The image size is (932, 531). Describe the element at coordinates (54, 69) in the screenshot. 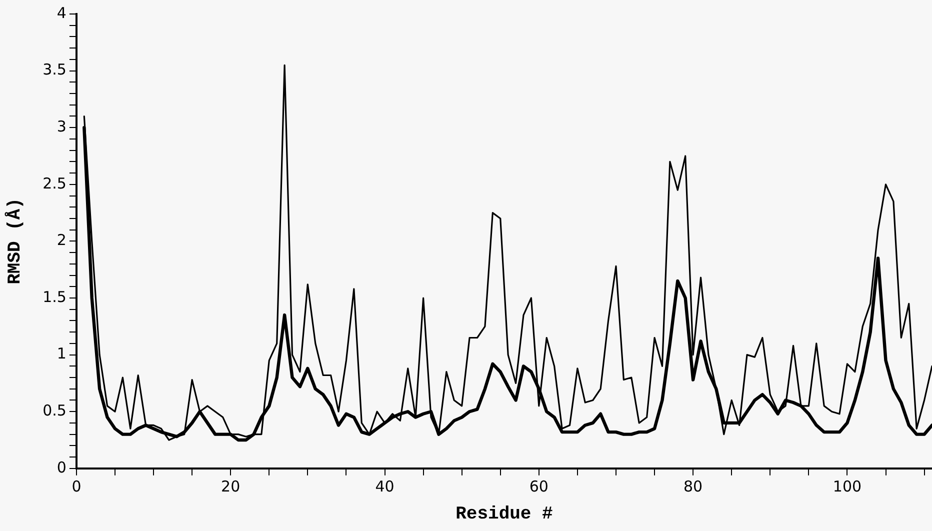

I see `y-tick-label: 3.5` at that location.